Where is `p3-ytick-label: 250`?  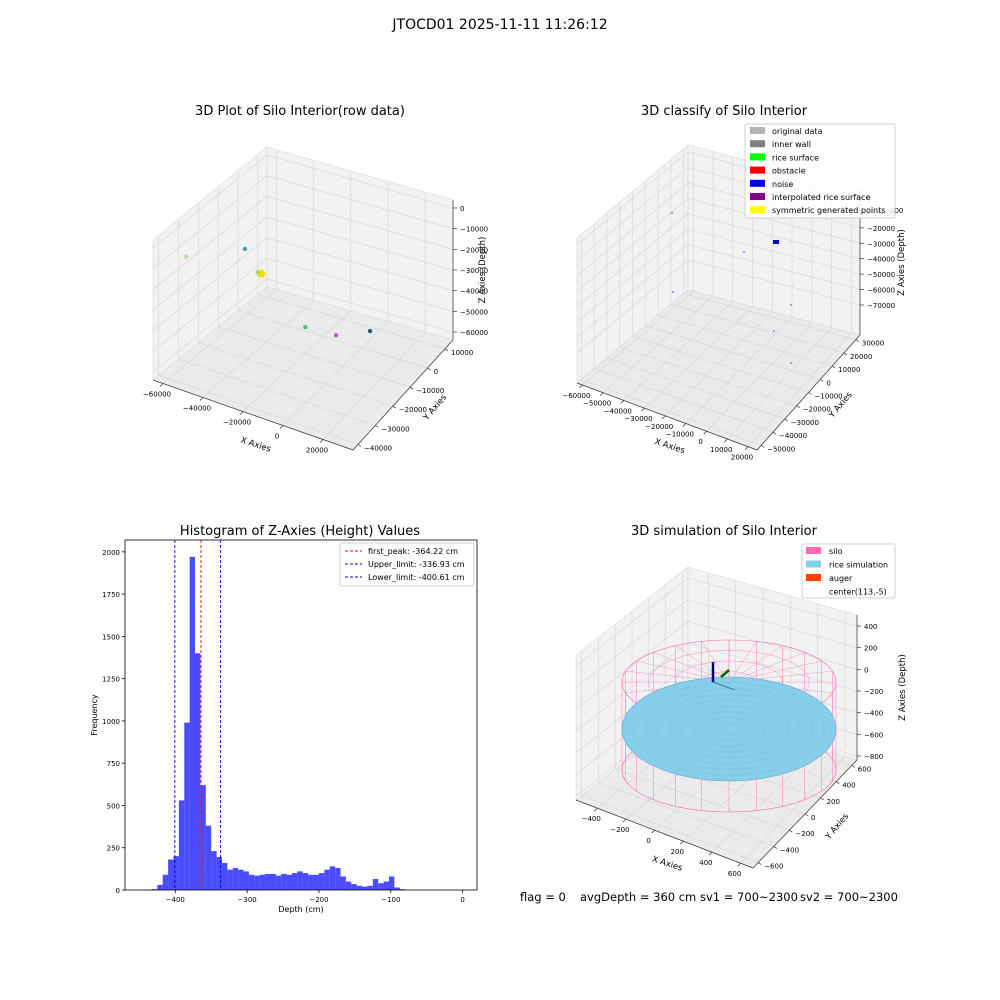 p3-ytick-label: 250 is located at coordinates (113, 849).